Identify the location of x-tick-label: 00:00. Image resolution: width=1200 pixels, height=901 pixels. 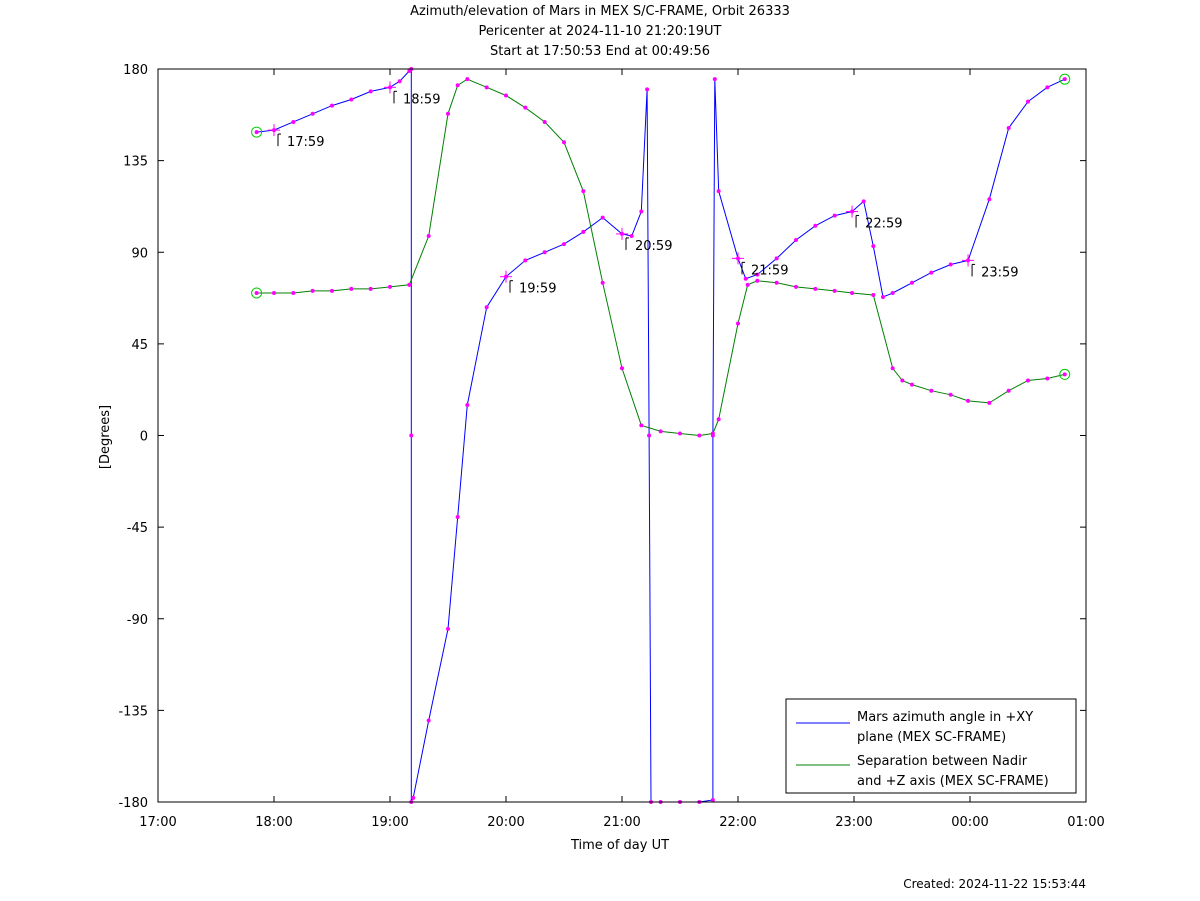
(969, 822).